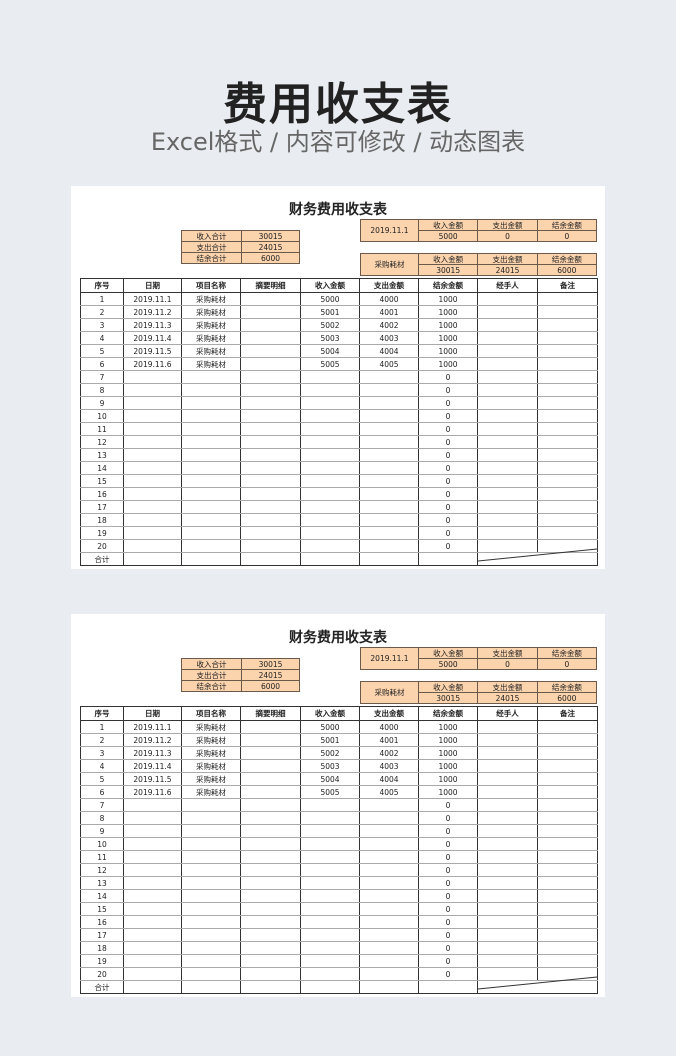  I want to click on table-cell: 5, so click(102, 351).